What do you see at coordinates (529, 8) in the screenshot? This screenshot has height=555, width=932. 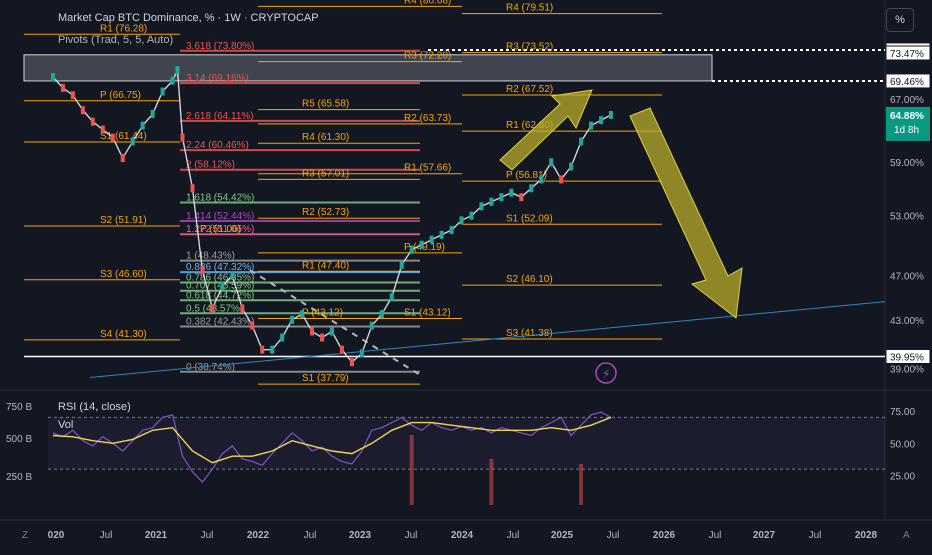 I see `pivot-right-label: R4 (79.51)` at bounding box center [529, 8].